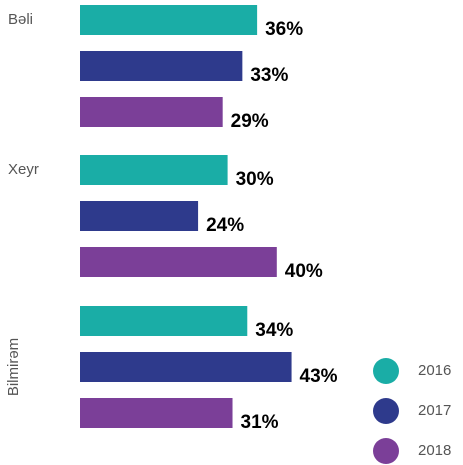 The image size is (463, 465). I want to click on value-label: 30%, so click(255, 179).